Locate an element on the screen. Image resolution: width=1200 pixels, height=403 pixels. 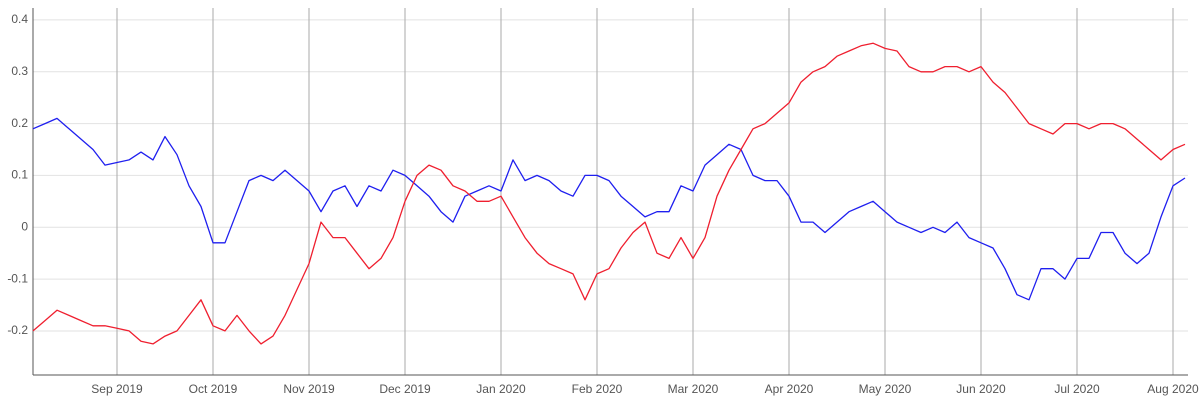
x-tick-label: Jun 2020 is located at coordinates (981, 389).